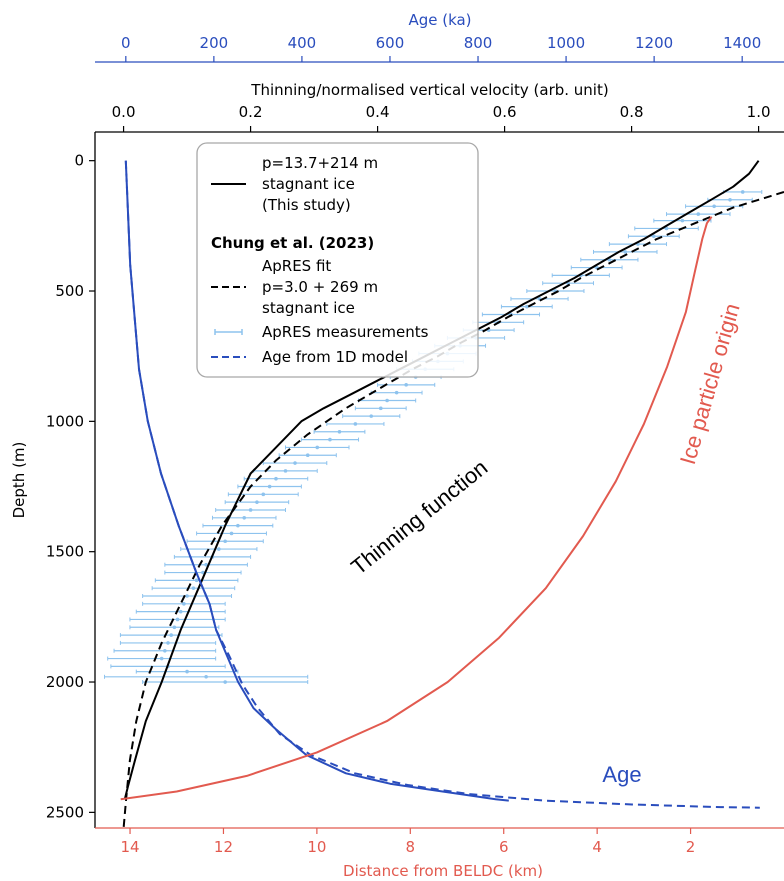  What do you see at coordinates (65, 421) in the screenshot?
I see `depth-axis-tick-label: 1000` at bounding box center [65, 421].